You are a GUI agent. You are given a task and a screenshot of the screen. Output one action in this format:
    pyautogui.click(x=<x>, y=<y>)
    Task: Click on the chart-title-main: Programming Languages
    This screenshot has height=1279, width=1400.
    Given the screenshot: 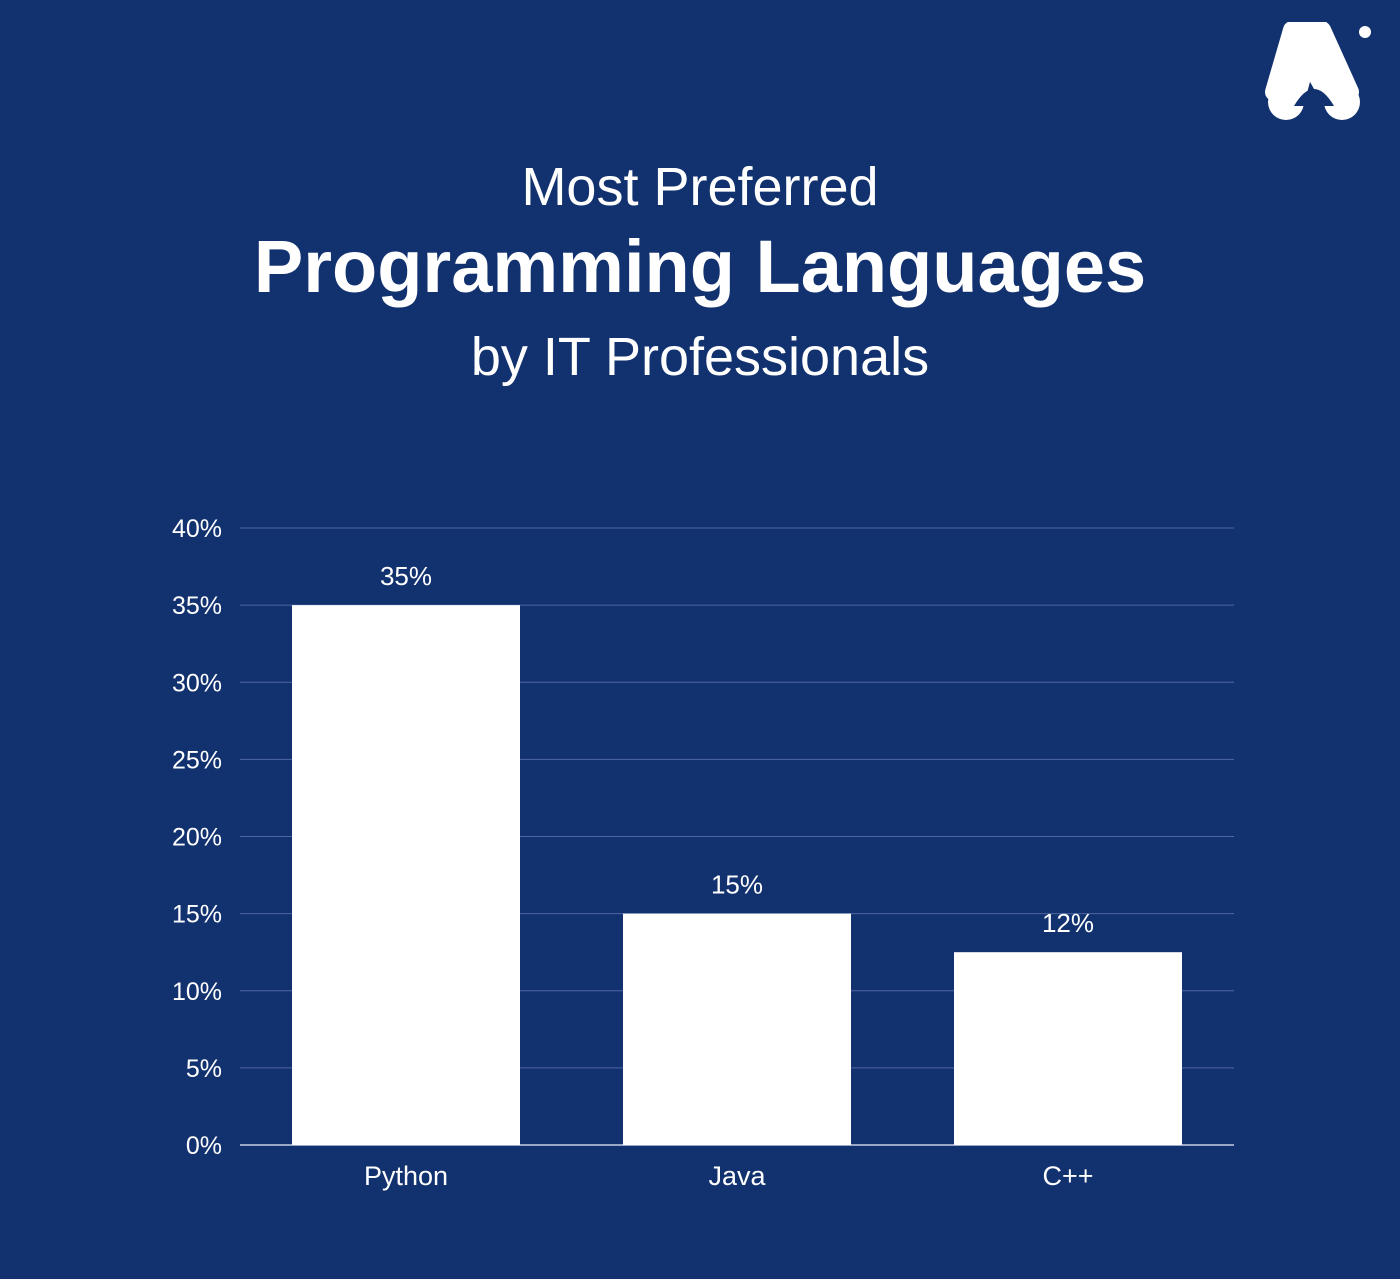 What is the action you would take?
    pyautogui.click(x=700, y=266)
    